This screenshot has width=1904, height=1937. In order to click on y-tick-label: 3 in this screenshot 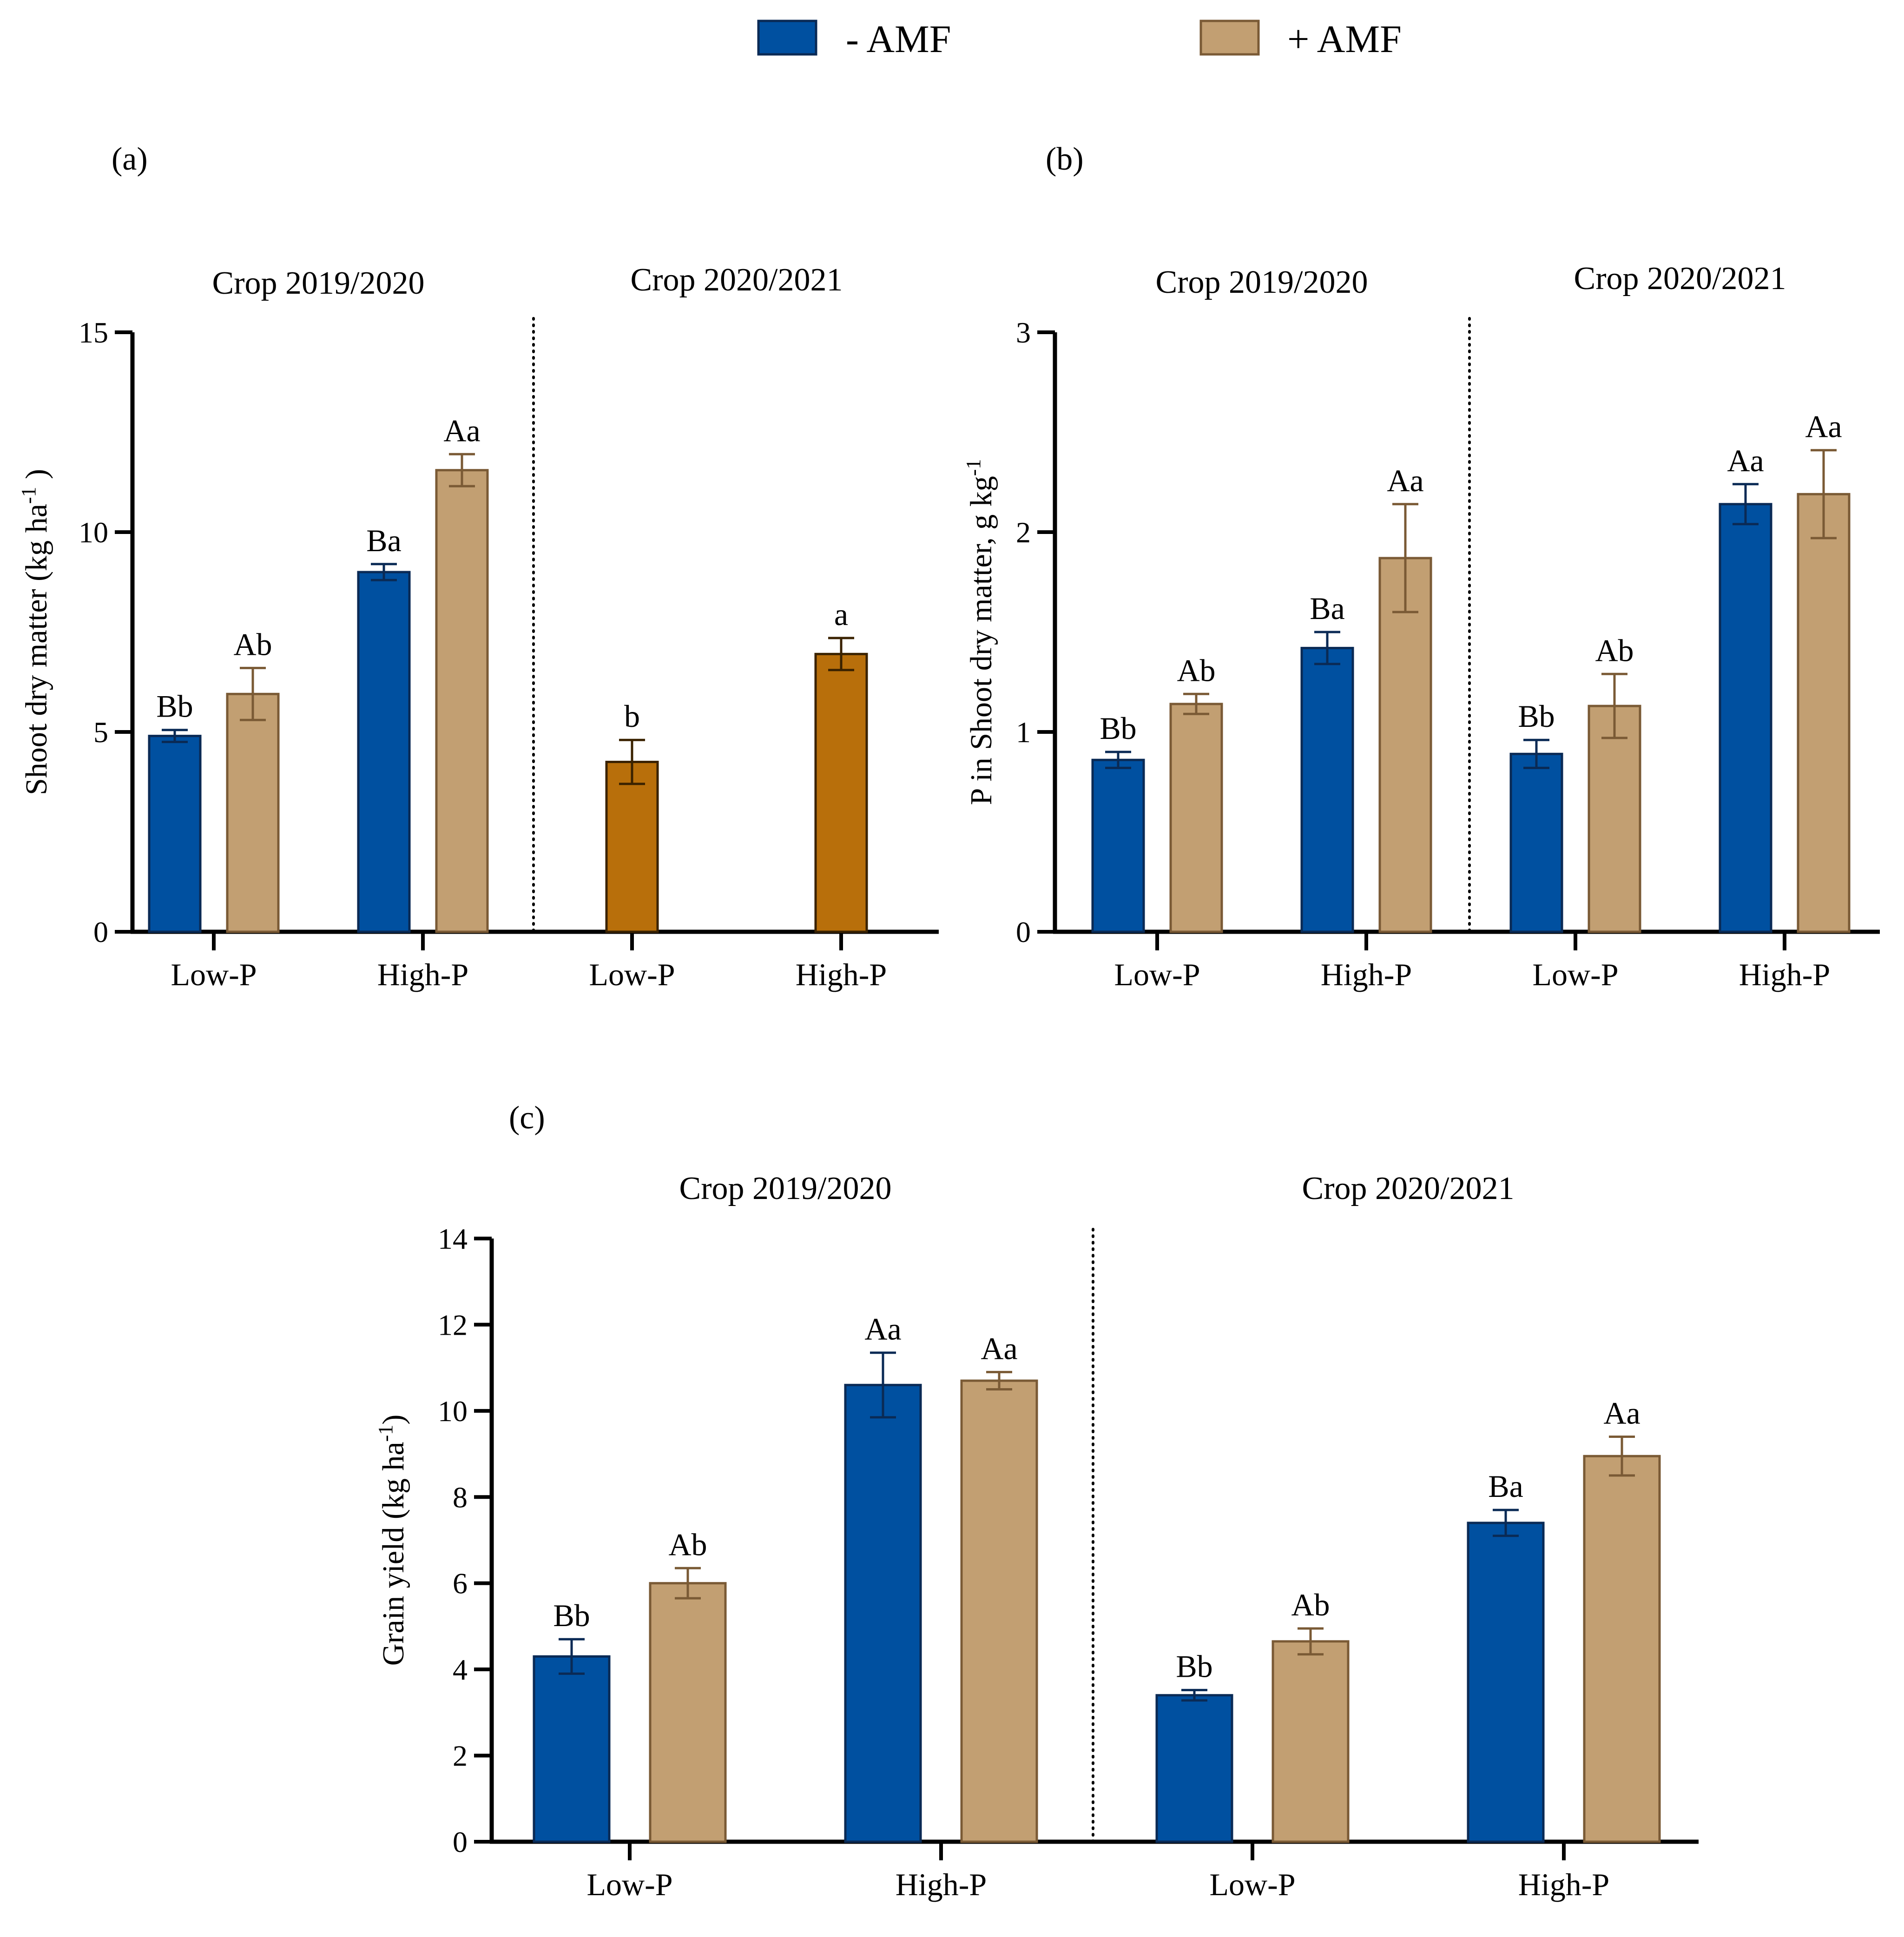, I will do `click(1024, 332)`.